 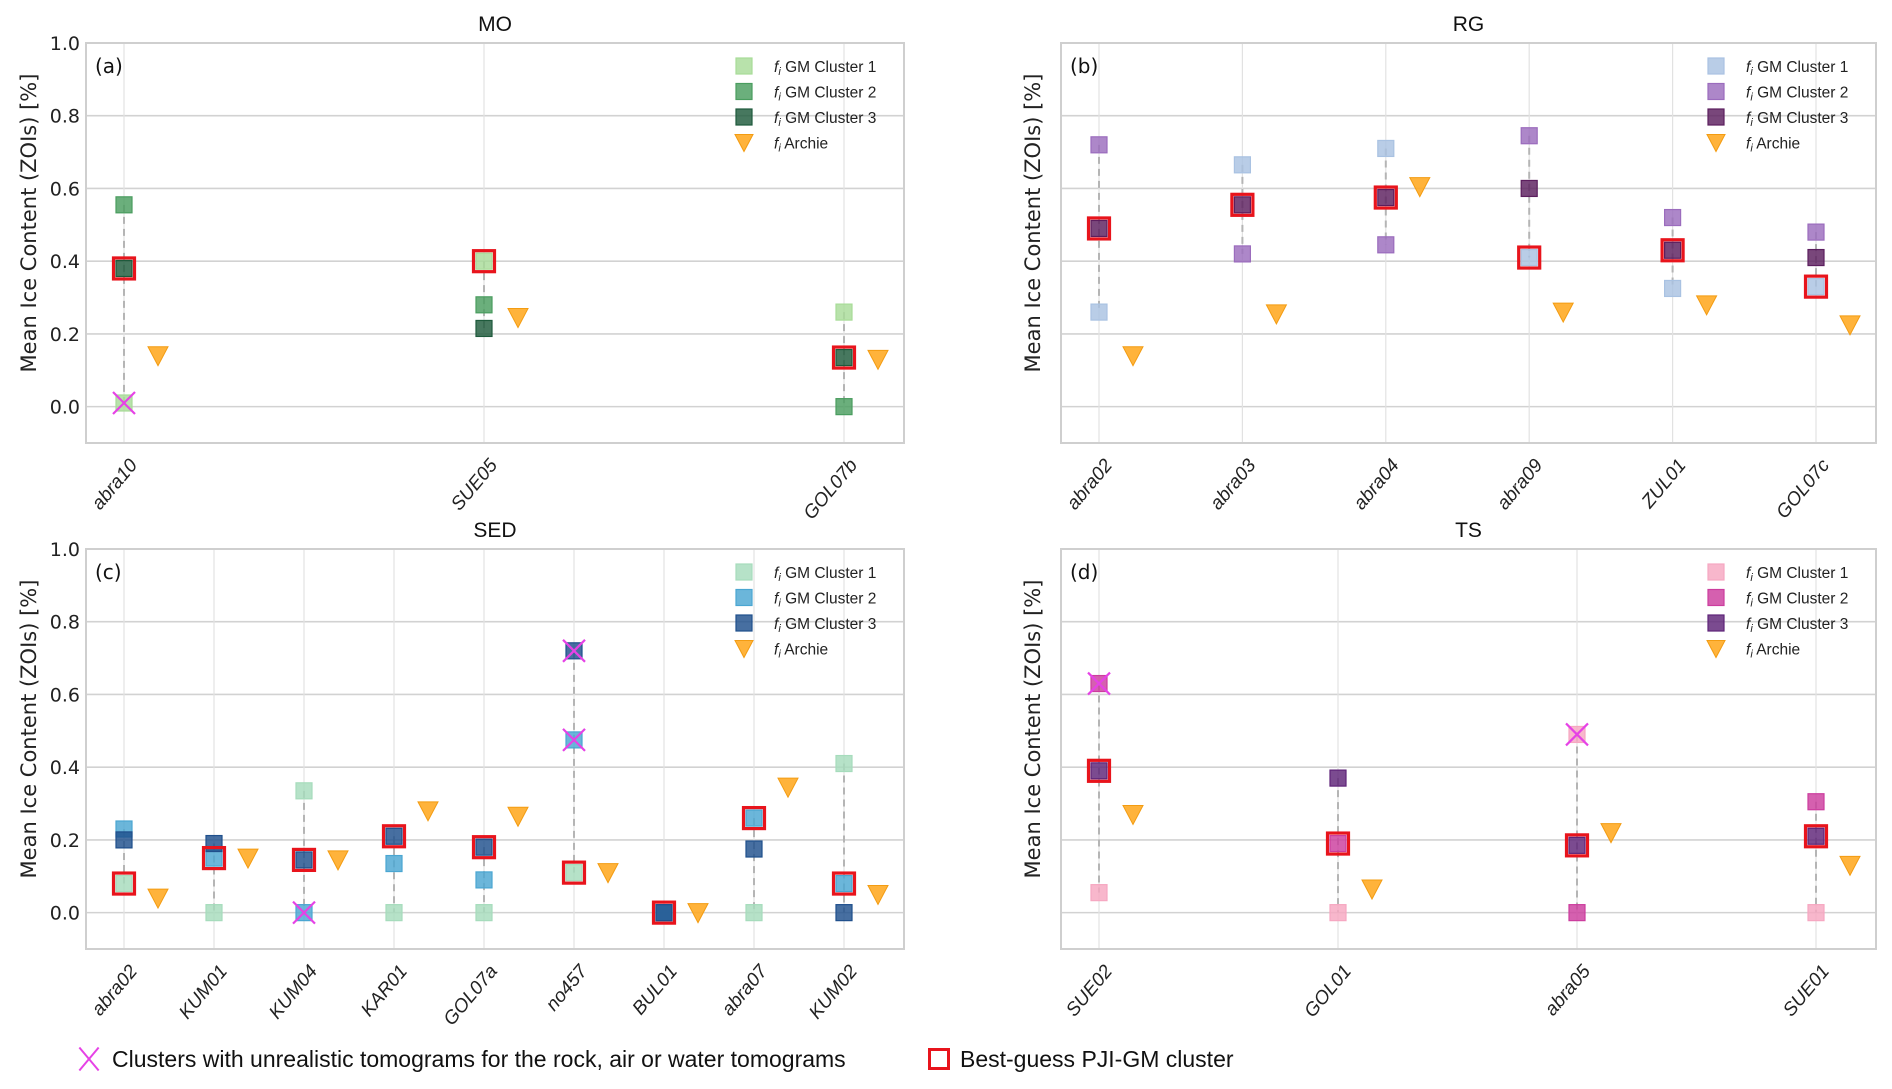 What do you see at coordinates (1801, 599) in the screenshot?
I see `legend-text: GM Cluster 2` at bounding box center [1801, 599].